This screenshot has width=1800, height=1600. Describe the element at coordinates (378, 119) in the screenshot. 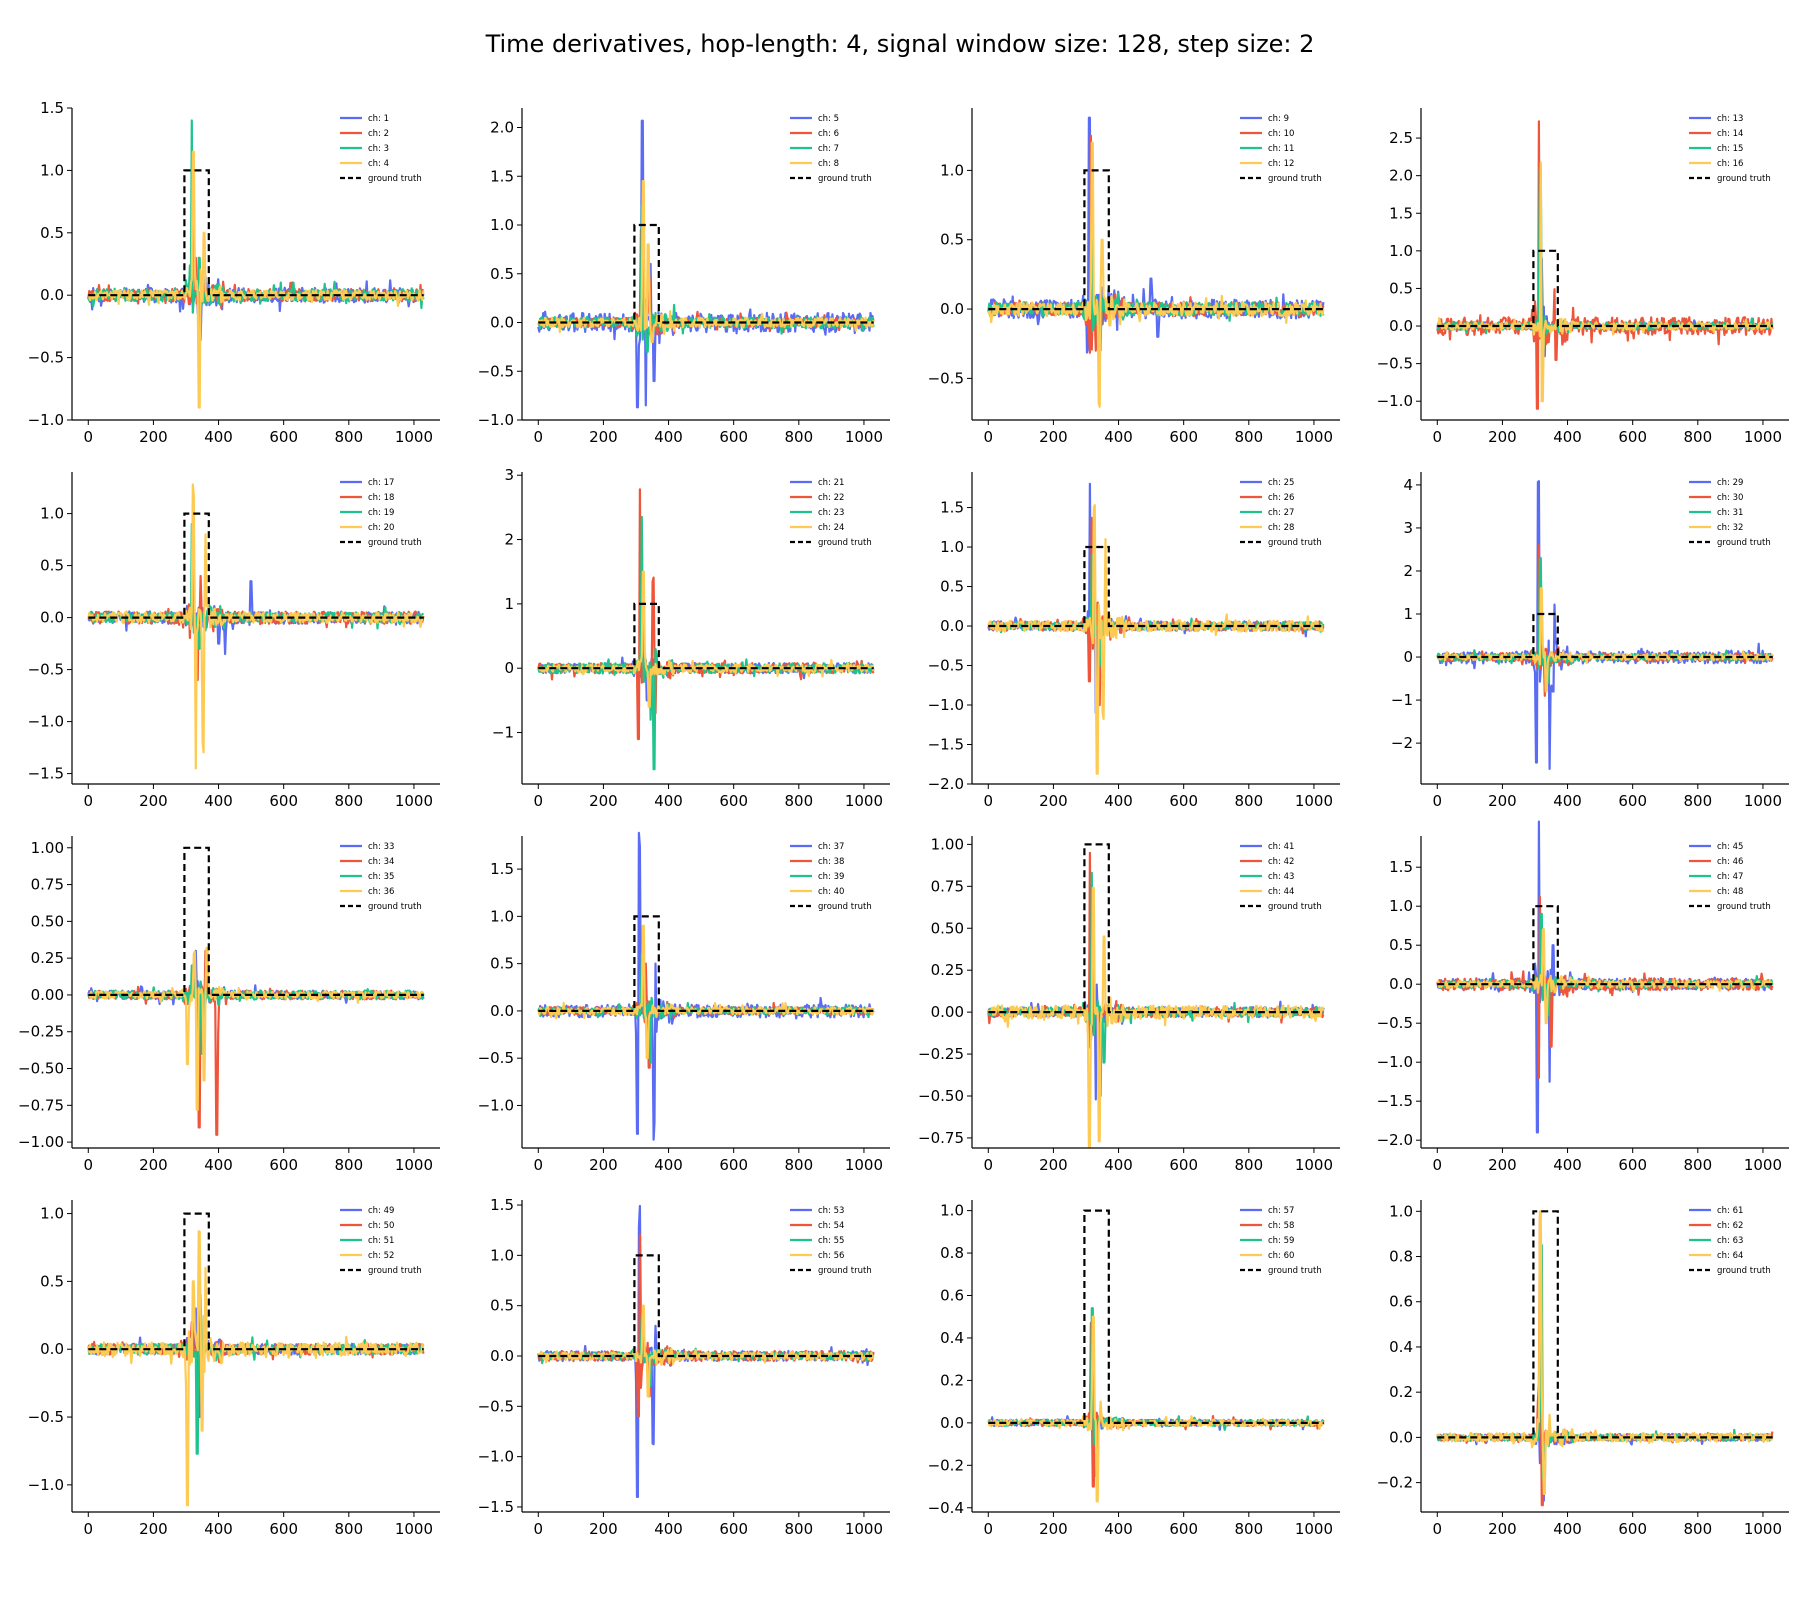

I see `legend-label: ch: 1` at that location.